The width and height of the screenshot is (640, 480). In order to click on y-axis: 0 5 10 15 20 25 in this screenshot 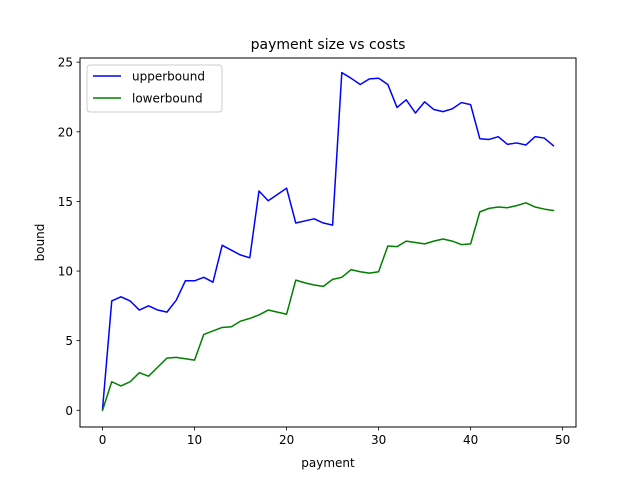, I will do `click(69, 237)`.